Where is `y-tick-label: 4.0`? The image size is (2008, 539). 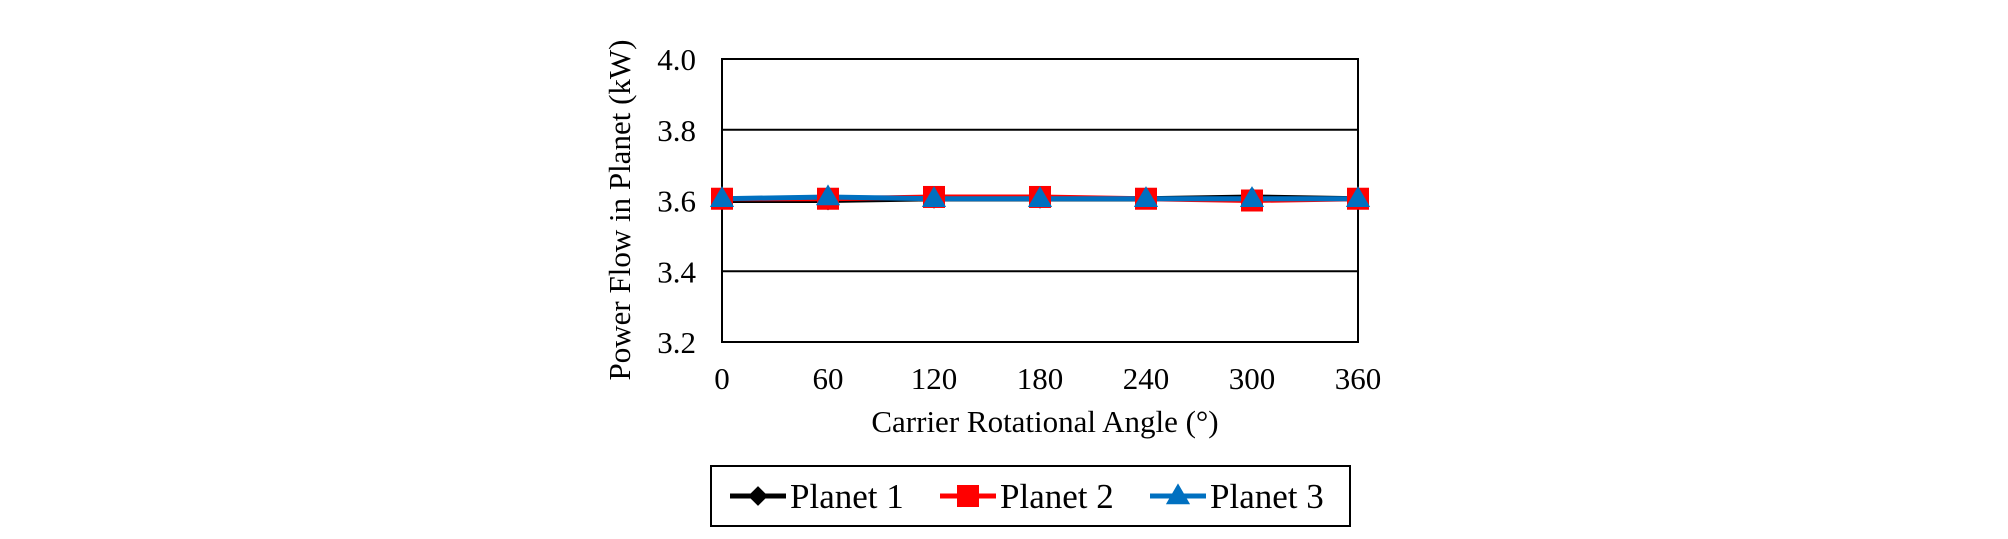
y-tick-label: 4.0 is located at coordinates (676, 59).